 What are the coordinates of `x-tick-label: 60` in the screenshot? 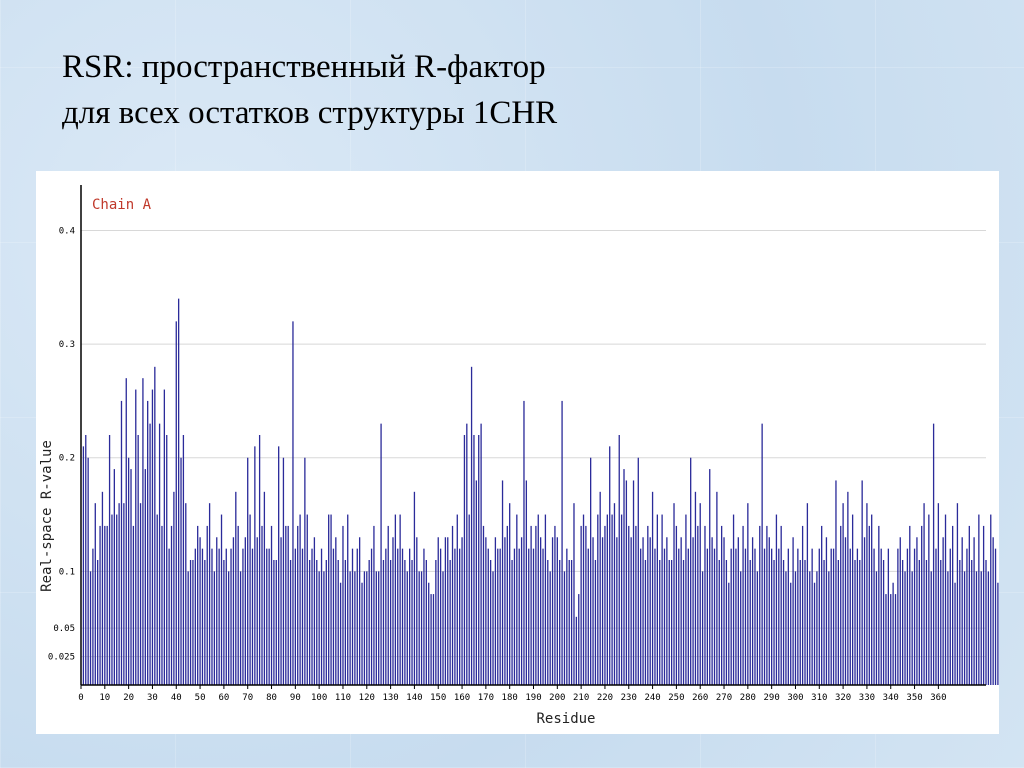 It's located at (223, 698).